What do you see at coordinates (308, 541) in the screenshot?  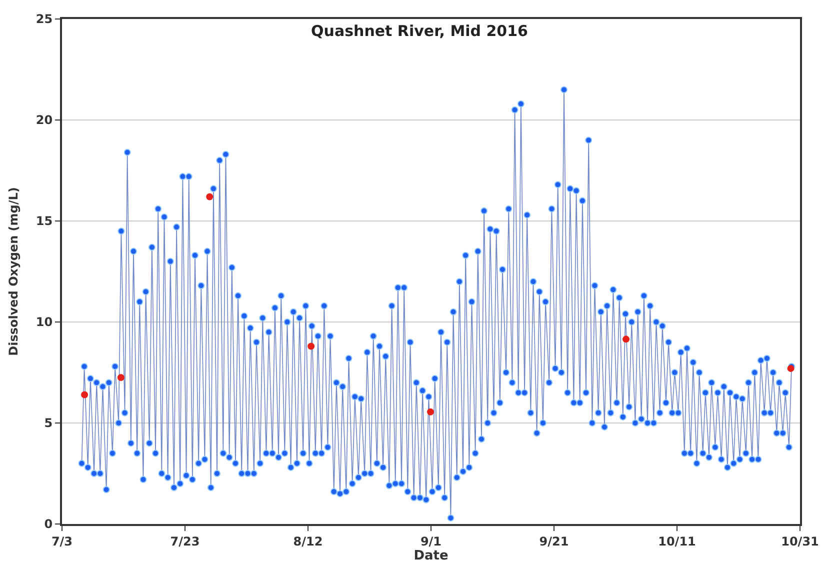 I see `x-tick-label: 8/12` at bounding box center [308, 541].